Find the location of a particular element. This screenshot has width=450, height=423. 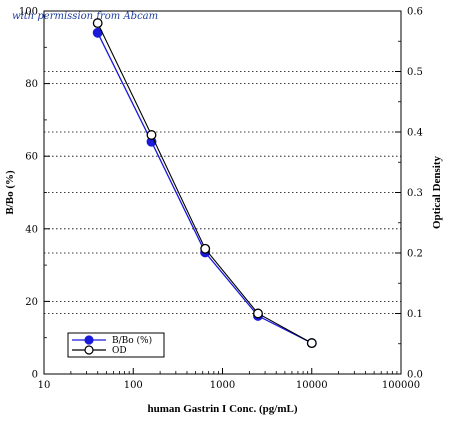

x-axis-title: human Gastrin I Conc. (pg/mL) is located at coordinates (222, 409).